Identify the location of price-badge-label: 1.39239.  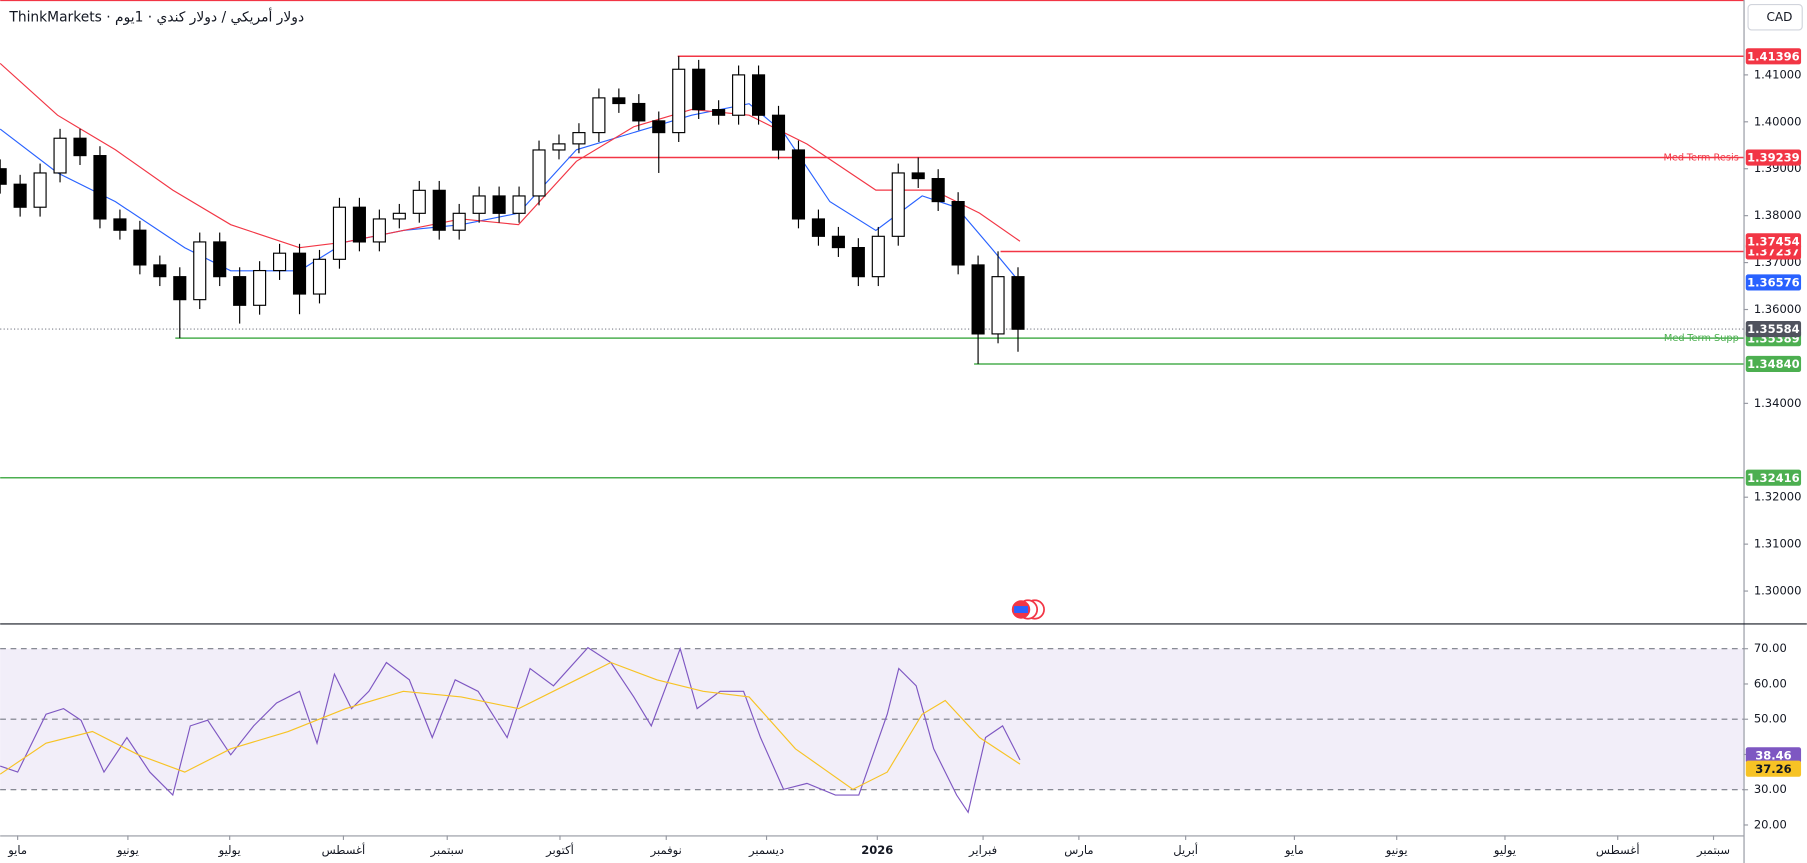
(1773, 158).